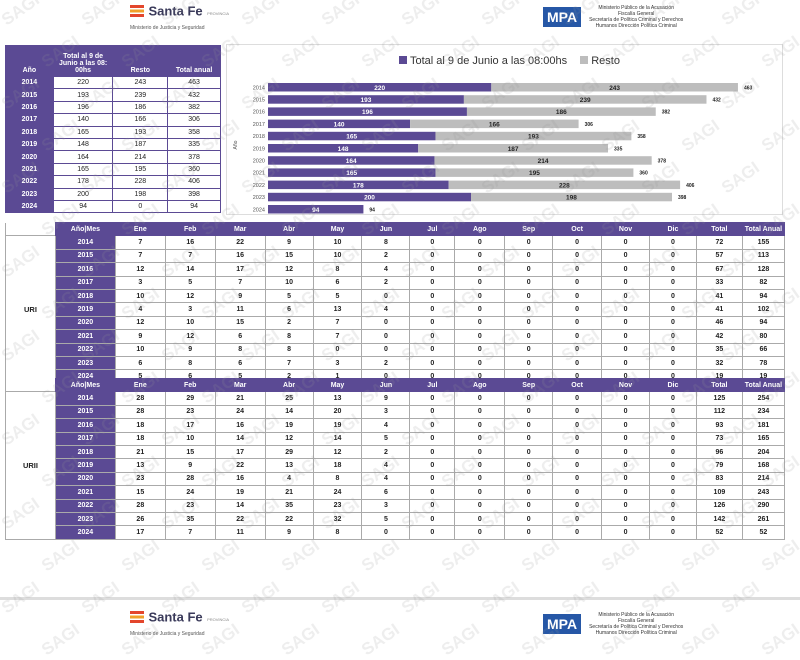  I want to click on column-header: Ene, so click(140, 385).